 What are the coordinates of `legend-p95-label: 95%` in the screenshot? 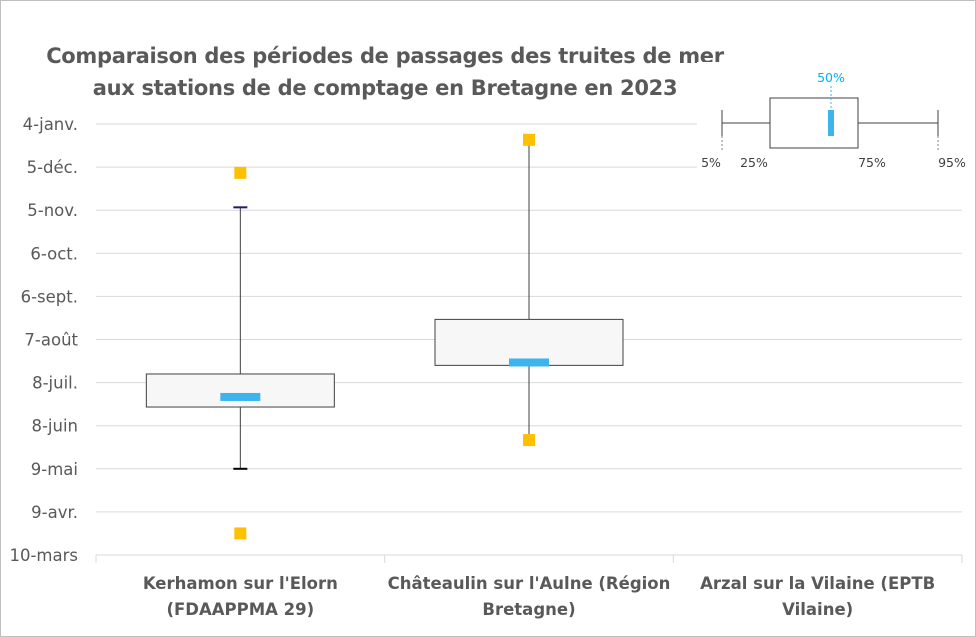 It's located at (952, 162).